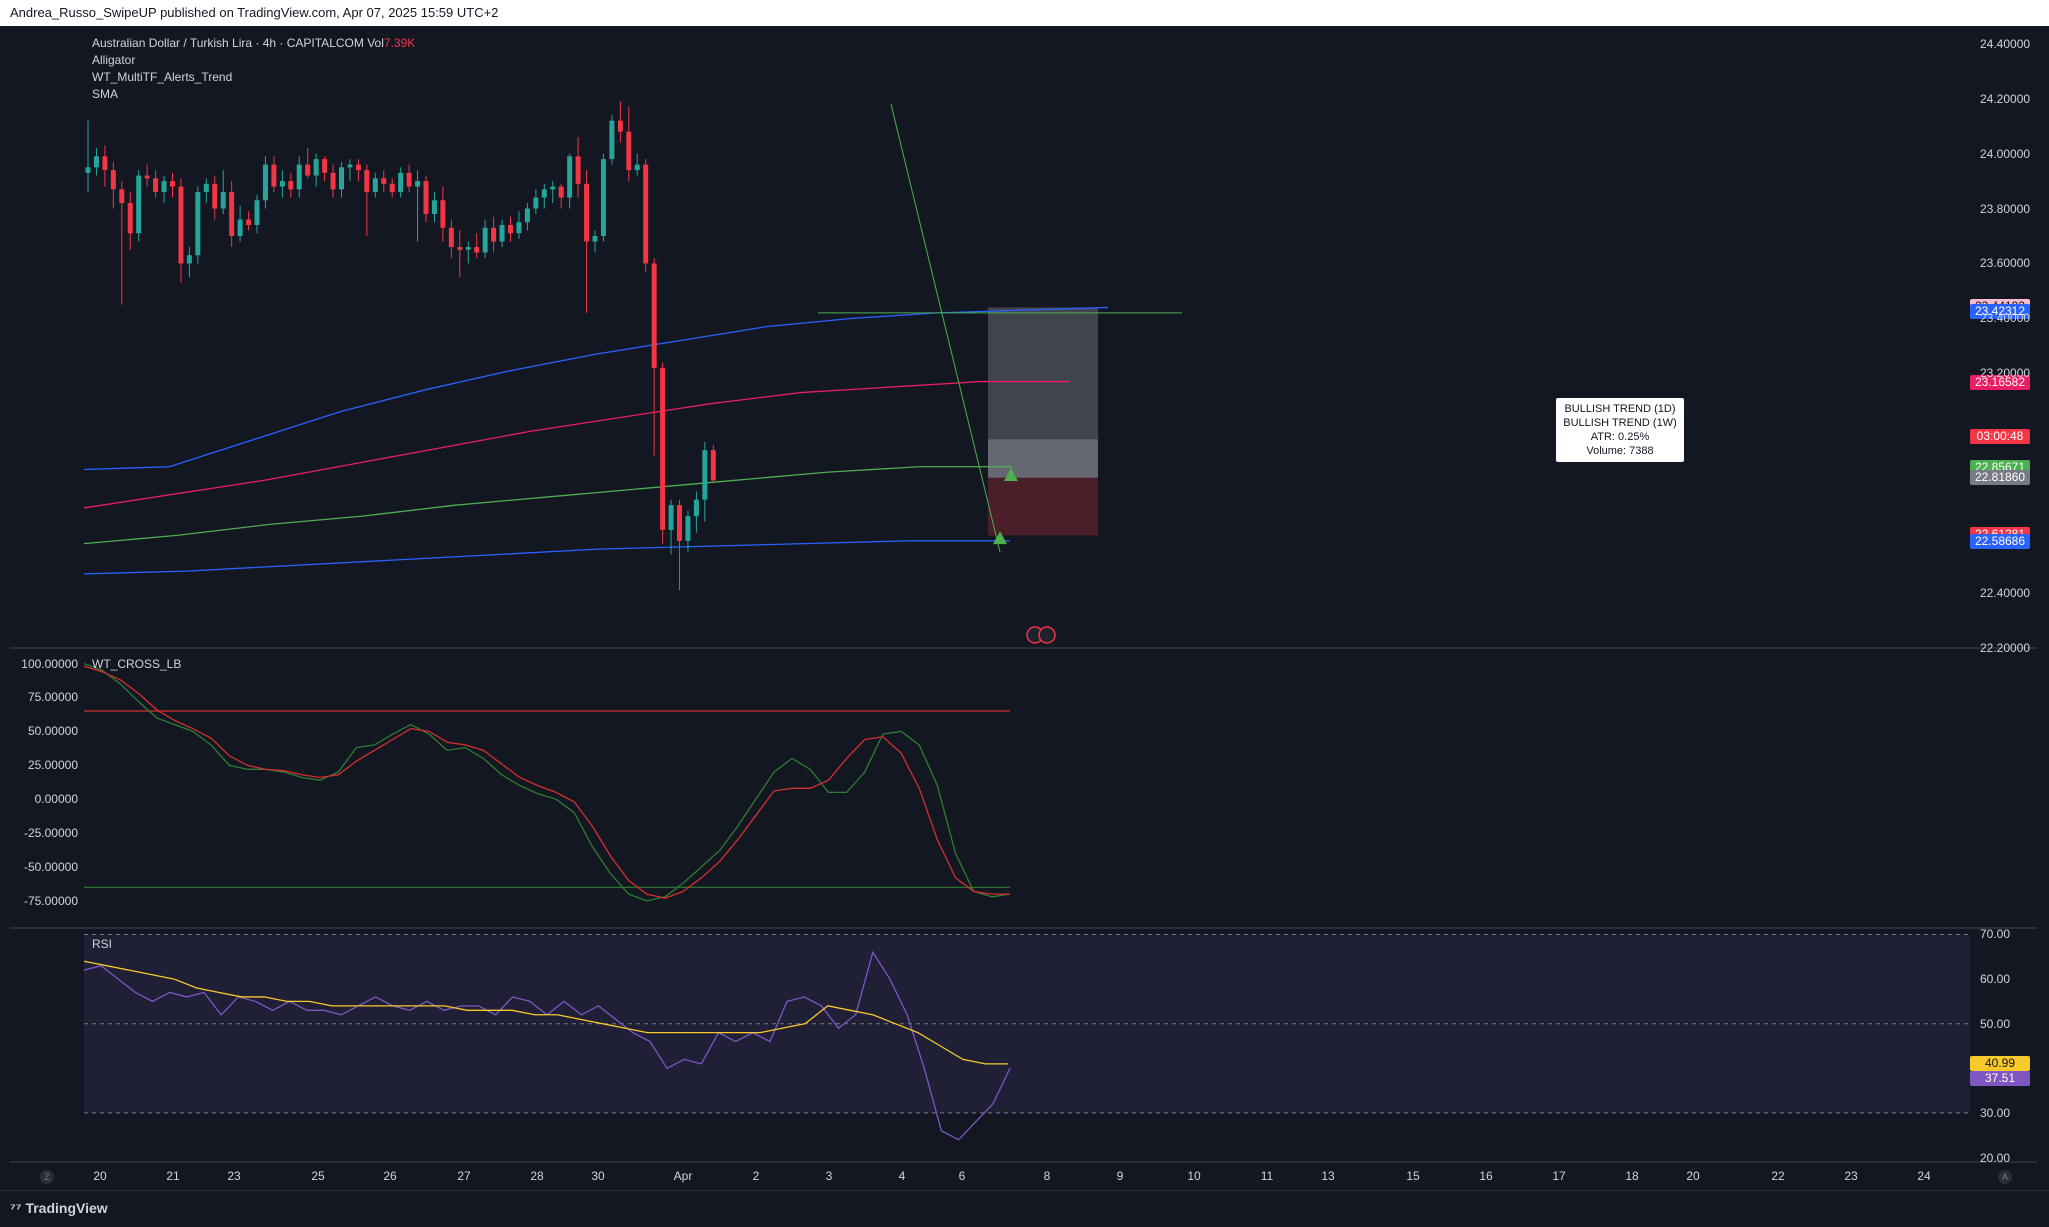 The image size is (2049, 1227). I want to click on rsi-ma-line, so click(546, 1012).